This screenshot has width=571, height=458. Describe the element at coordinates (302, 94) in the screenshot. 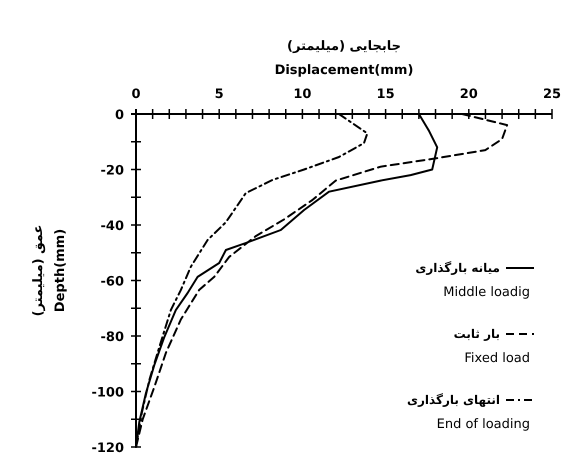

I see `x-tick-label: 10` at that location.